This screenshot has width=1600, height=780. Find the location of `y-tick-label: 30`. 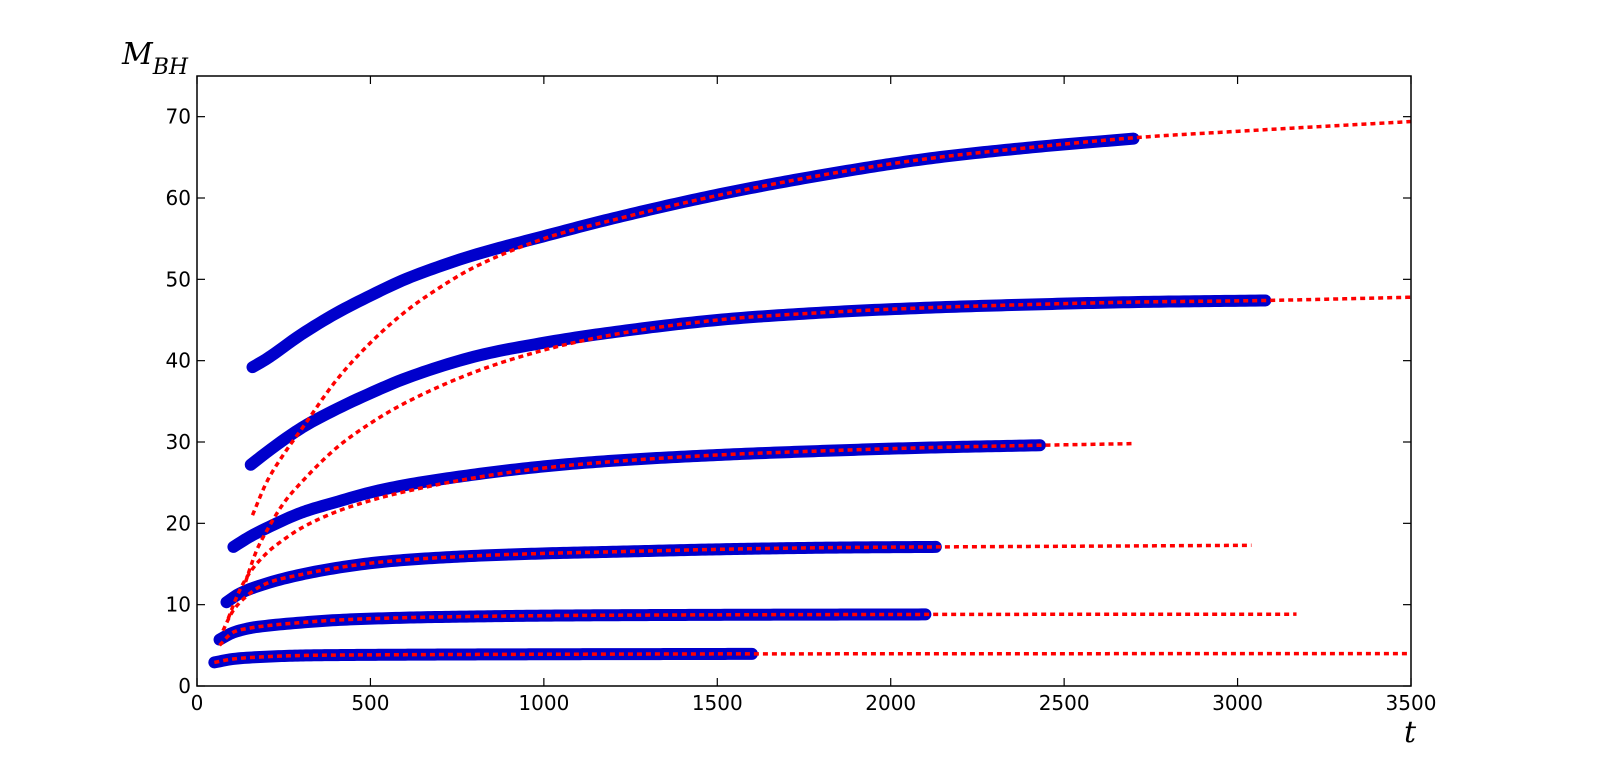

y-tick-label: 30 is located at coordinates (178, 442).